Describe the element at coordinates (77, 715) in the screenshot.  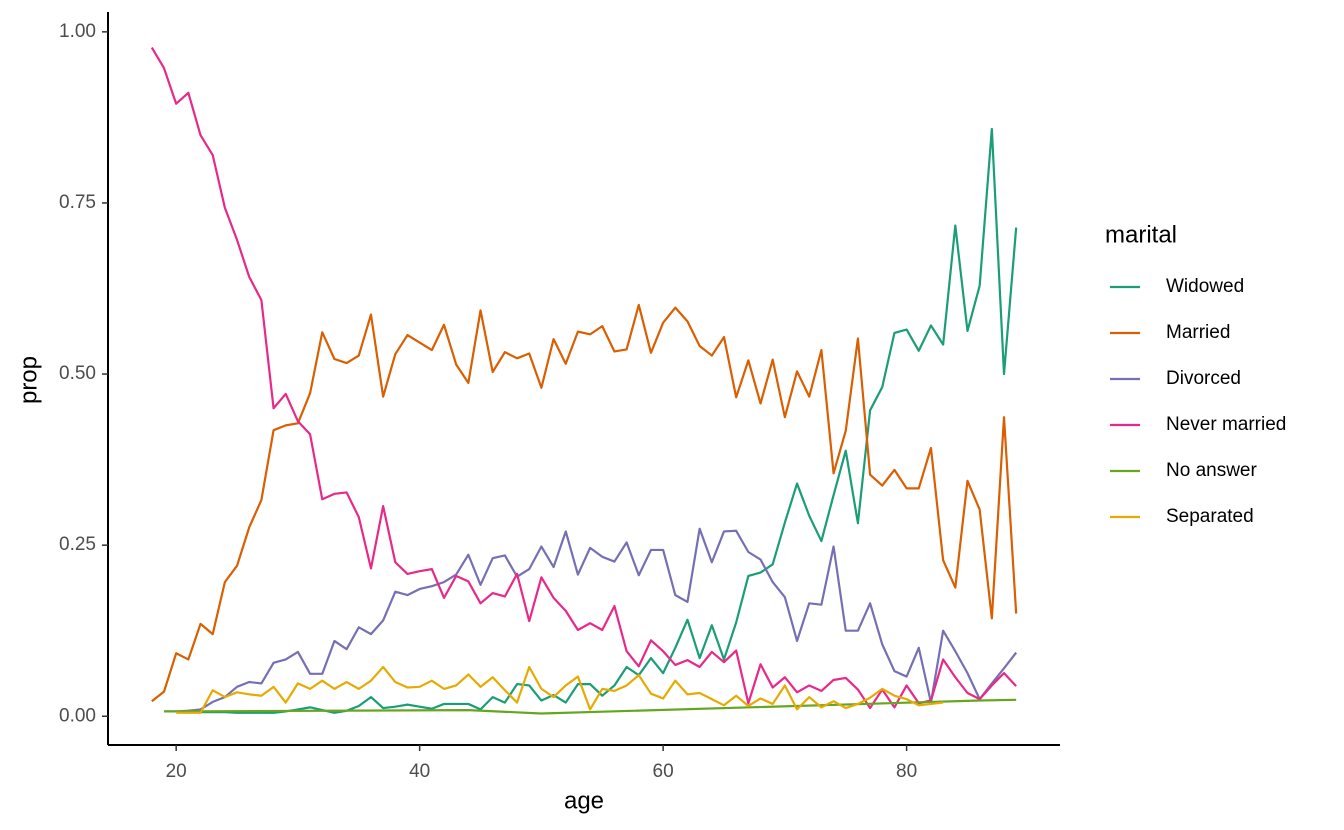
I see `y-tick-label: 0.00` at that location.